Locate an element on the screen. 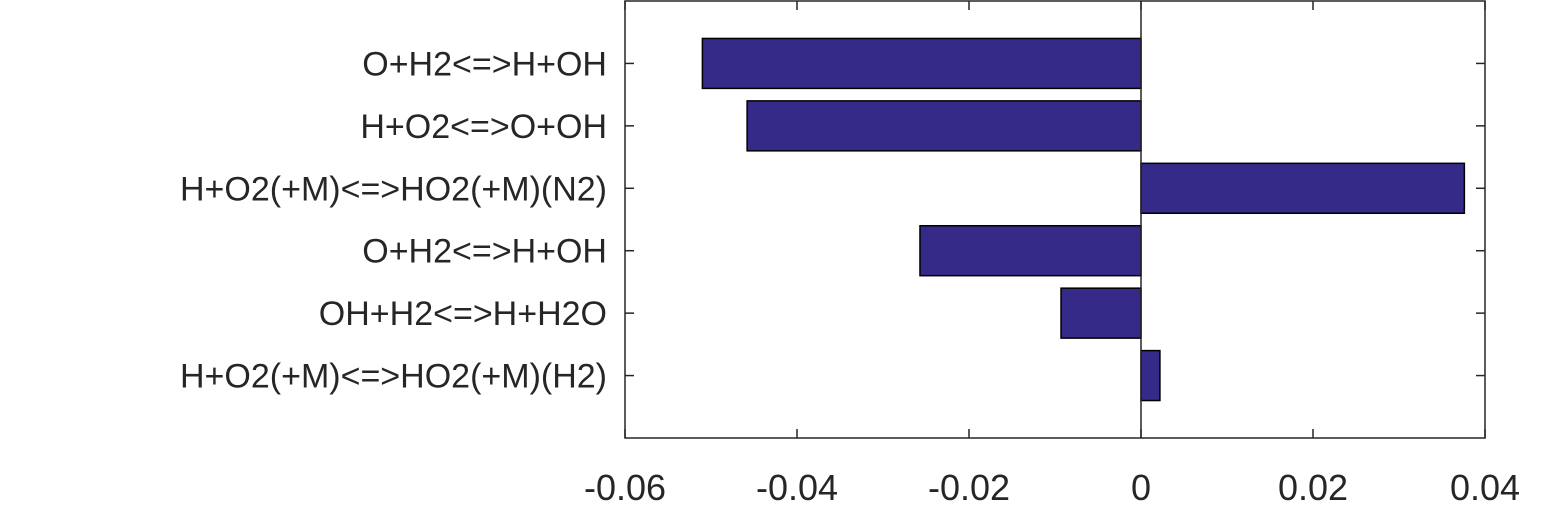 The height and width of the screenshot is (517, 1563). category-label: H+O2(+M)<=>HO2(+M)(N2) is located at coordinates (393, 189).